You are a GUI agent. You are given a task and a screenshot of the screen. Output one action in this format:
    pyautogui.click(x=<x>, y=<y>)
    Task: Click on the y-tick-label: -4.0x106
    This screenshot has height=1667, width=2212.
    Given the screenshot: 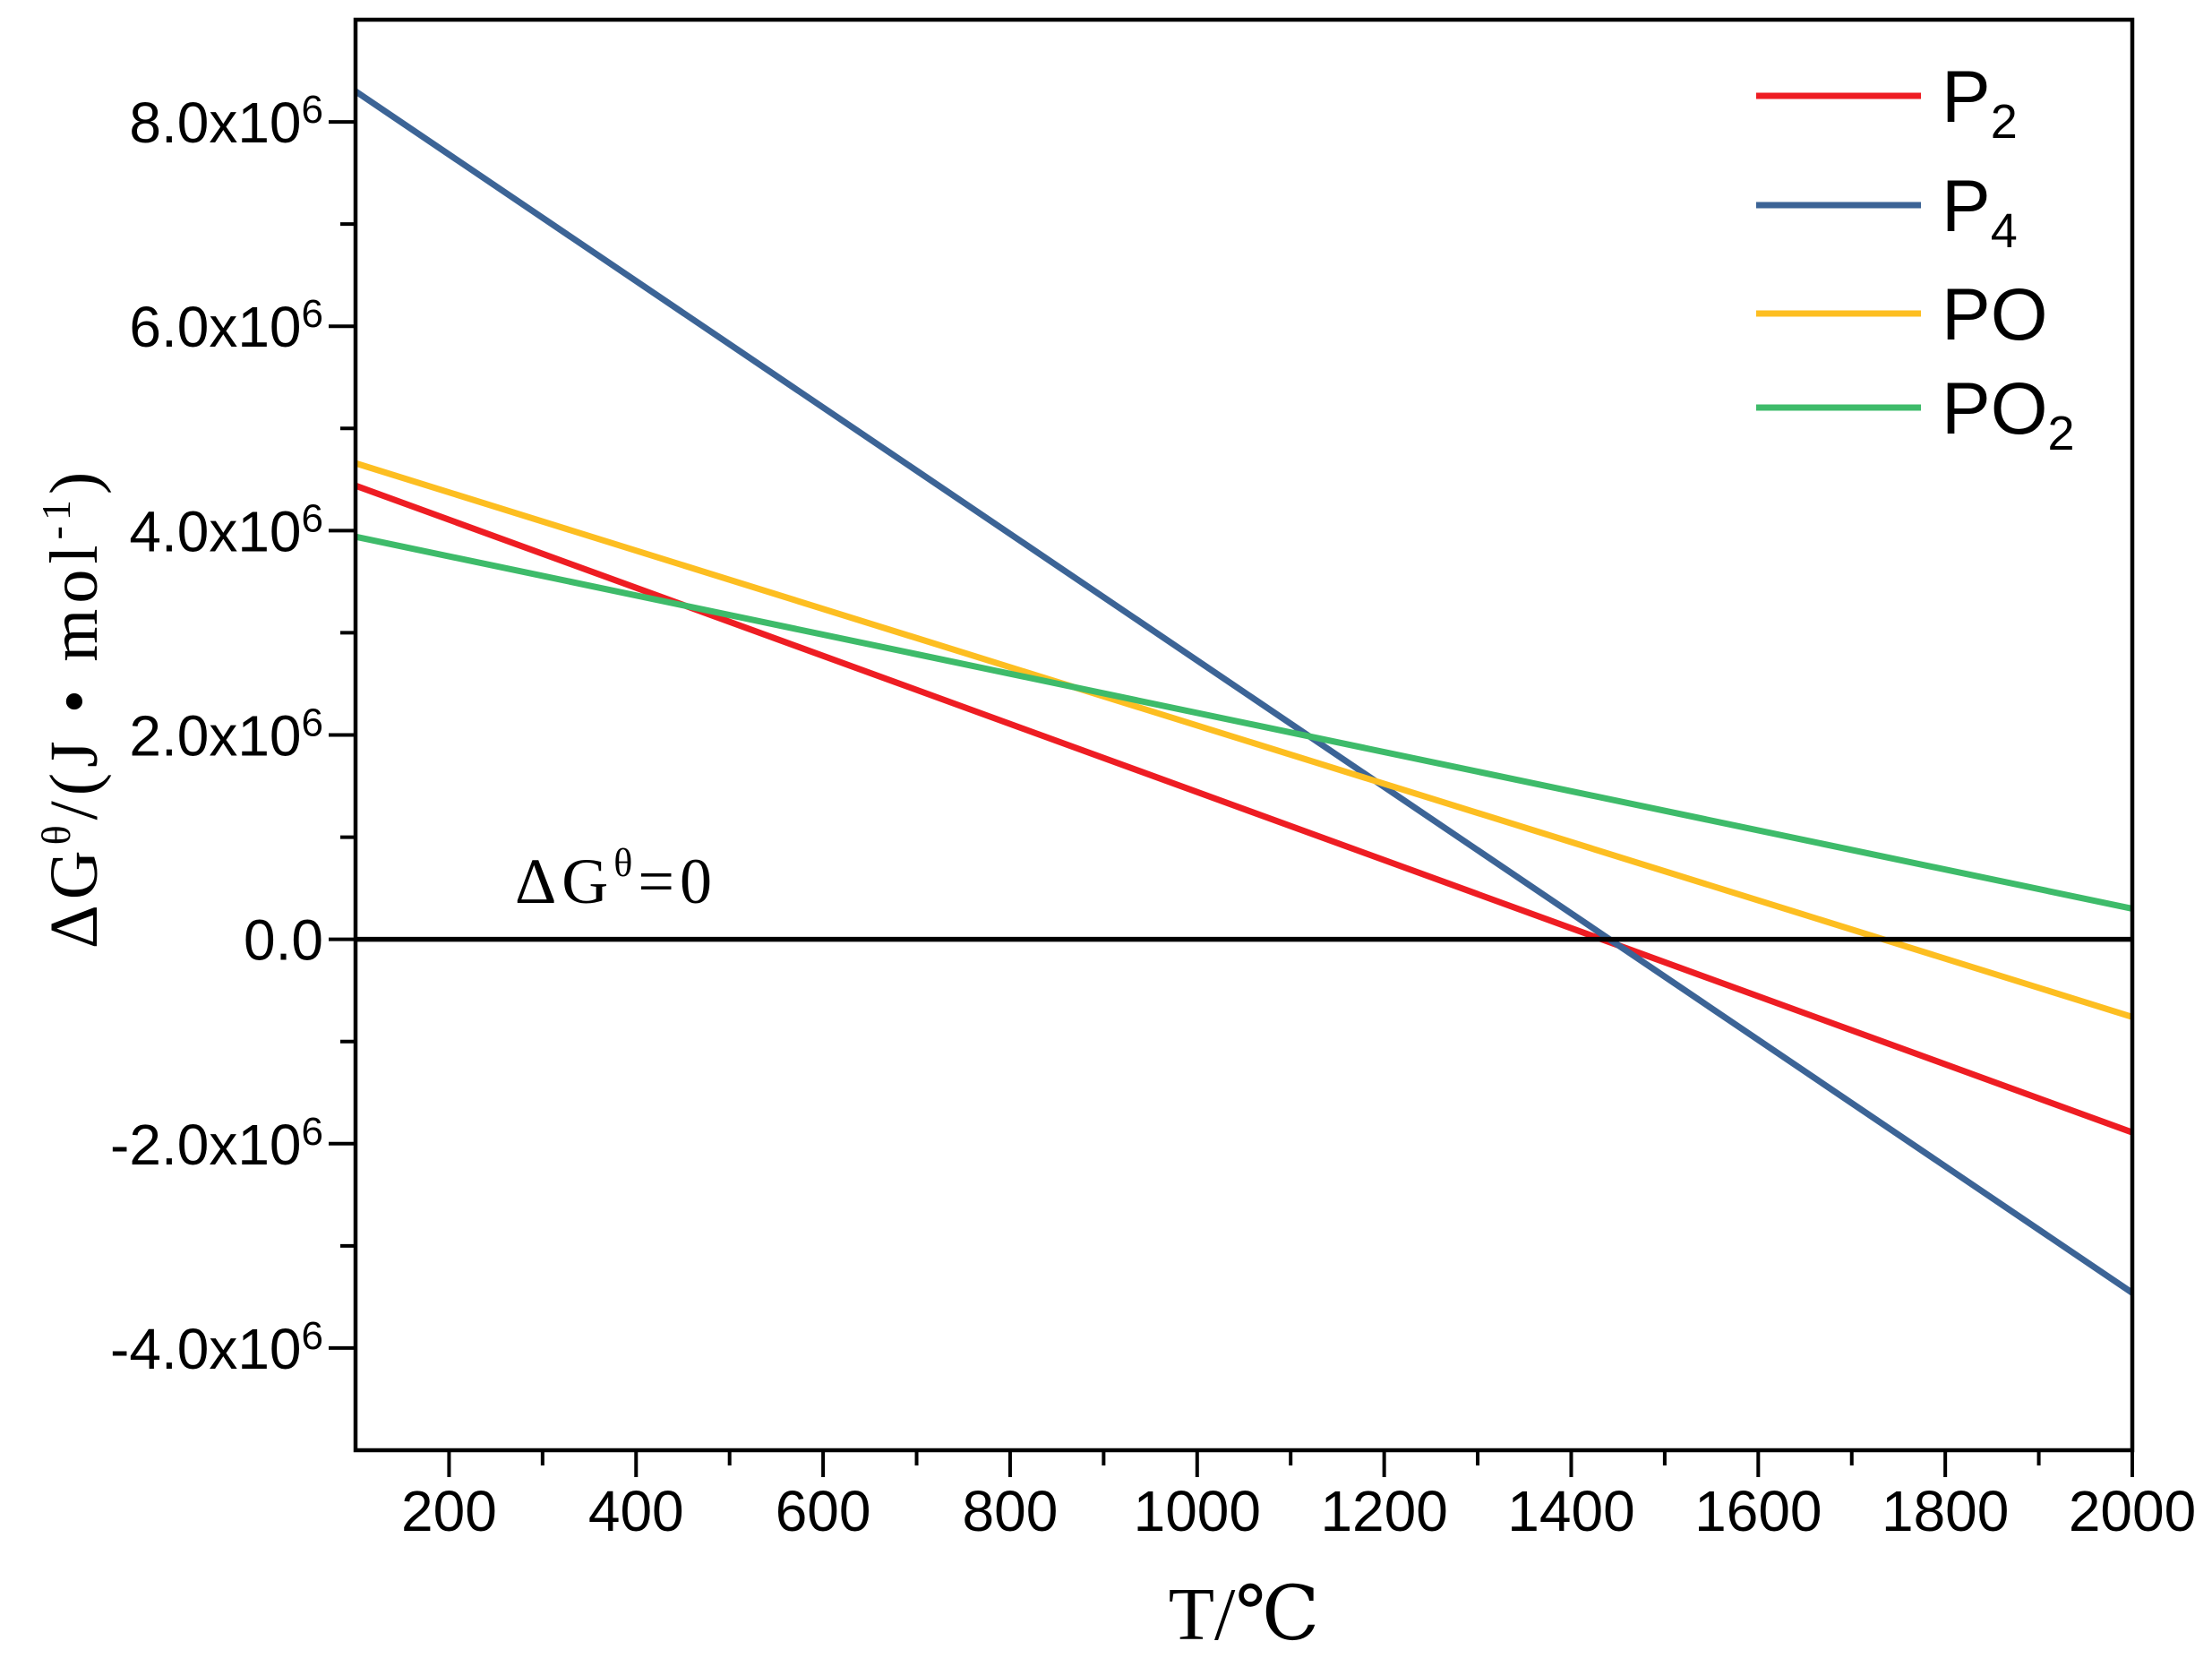 What is the action you would take?
    pyautogui.click(x=216, y=1347)
    